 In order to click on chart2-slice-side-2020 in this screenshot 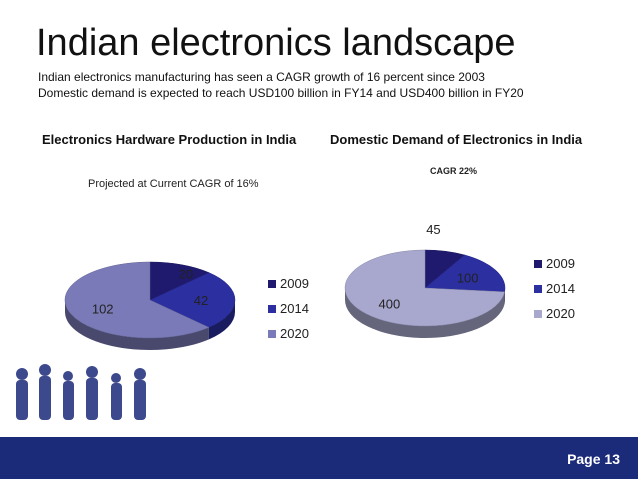, I will do `click(425, 313)`.